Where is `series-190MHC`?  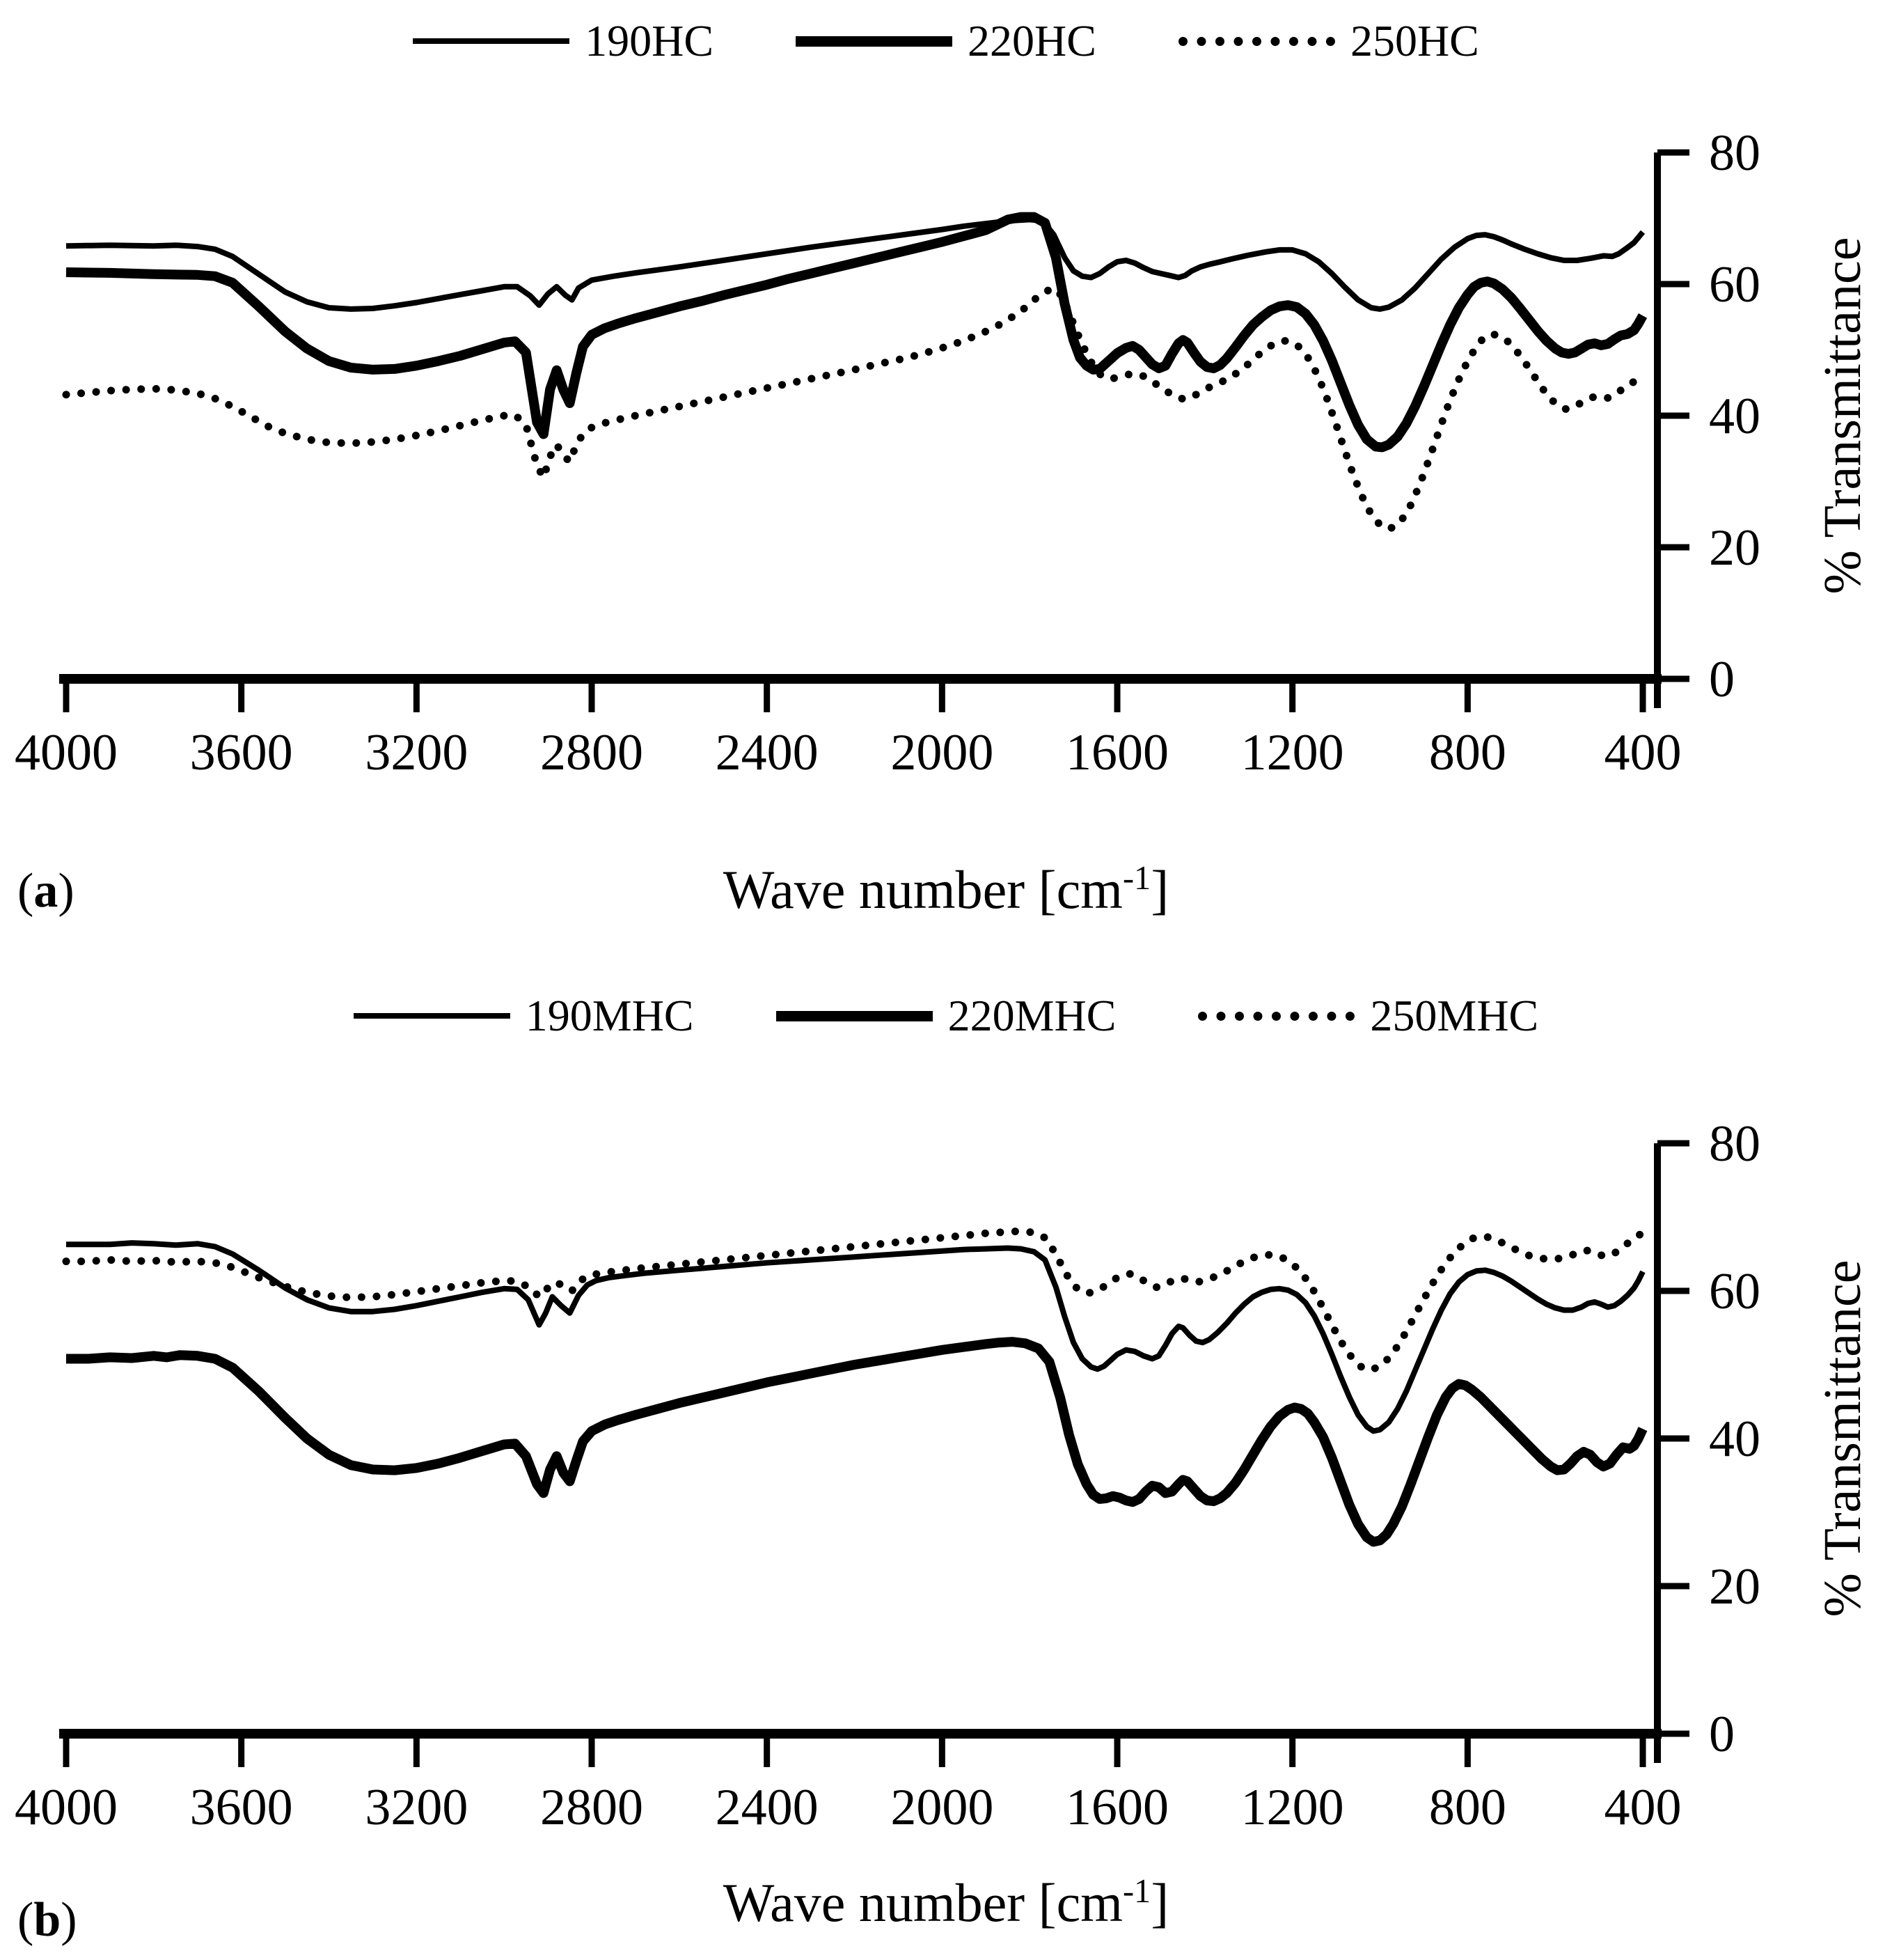 series-190MHC is located at coordinates (856, 1337).